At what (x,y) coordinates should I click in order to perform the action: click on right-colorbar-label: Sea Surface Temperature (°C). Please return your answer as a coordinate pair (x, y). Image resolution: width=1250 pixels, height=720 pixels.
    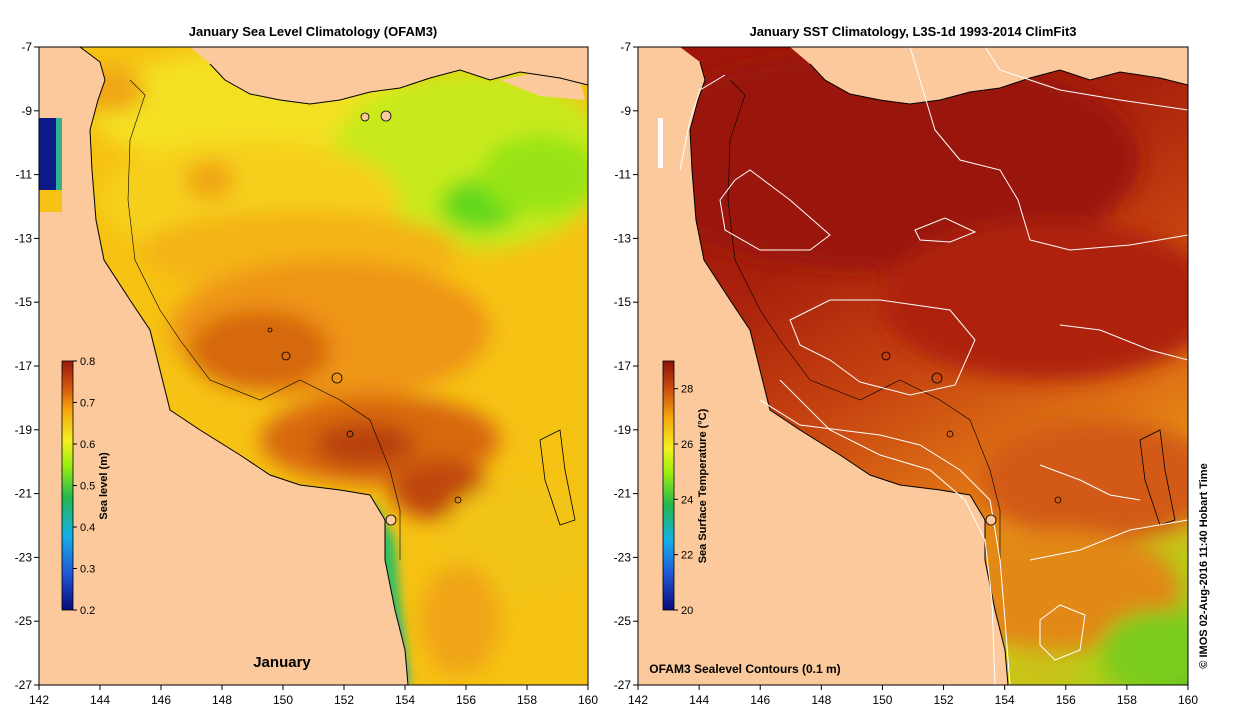
    Looking at the image, I should click on (703, 485).